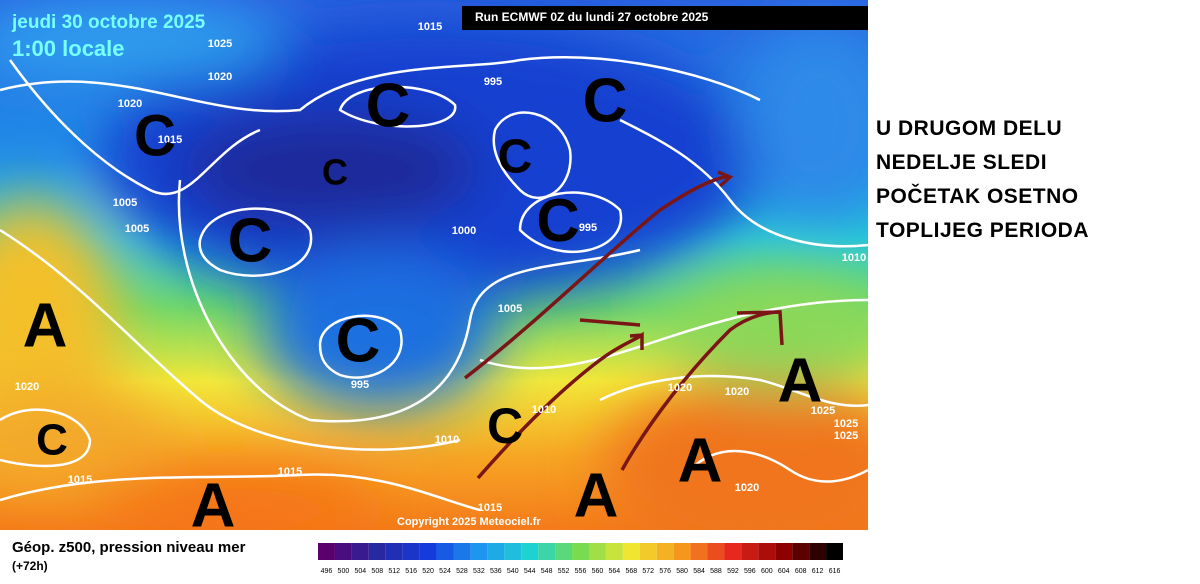  What do you see at coordinates (592, 17) in the screenshot?
I see `run-label: Run ECMWF 0Z du lundi 27 octobre 2025` at bounding box center [592, 17].